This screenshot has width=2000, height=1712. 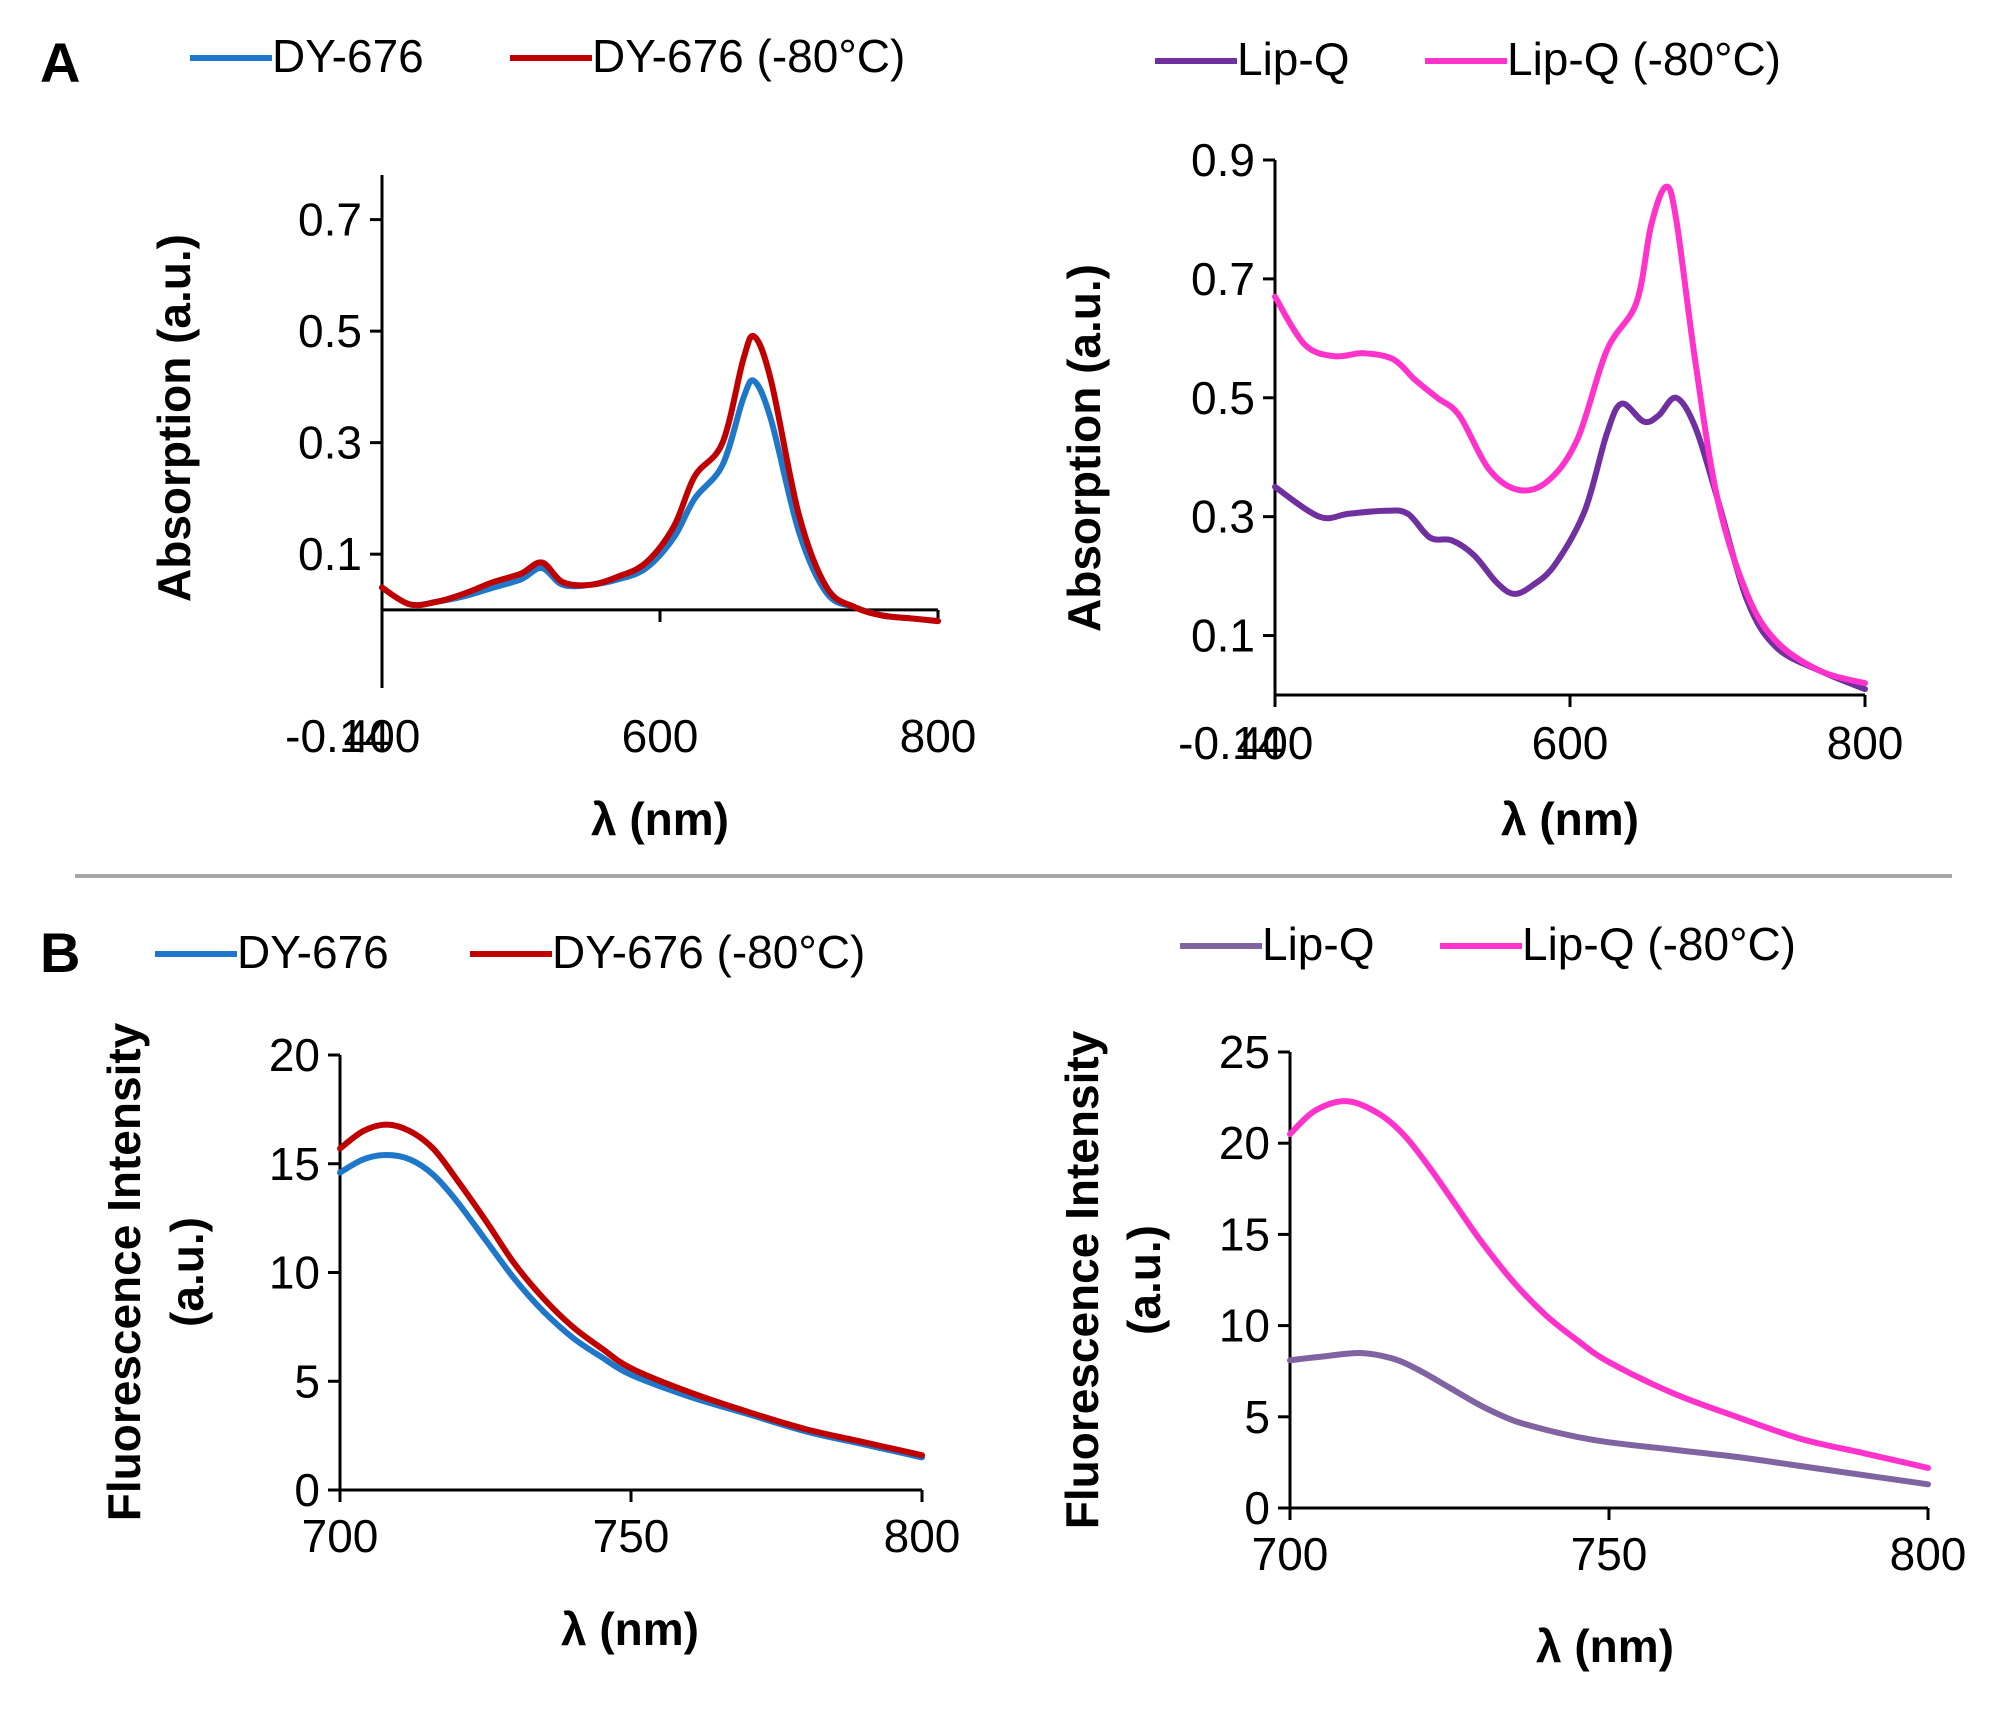 I want to click on legend-label-3-1: Lip-Q (-80°C), so click(x=1659, y=944).